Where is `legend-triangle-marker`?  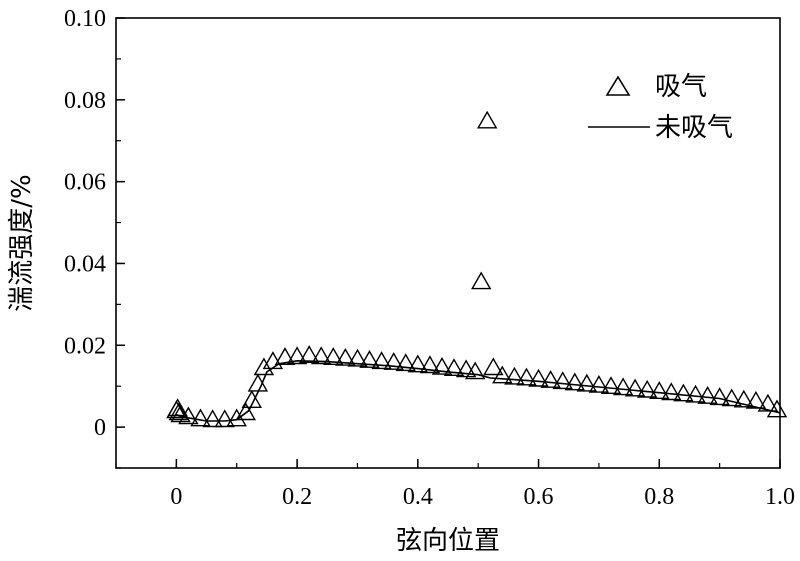 legend-triangle-marker is located at coordinates (618, 85).